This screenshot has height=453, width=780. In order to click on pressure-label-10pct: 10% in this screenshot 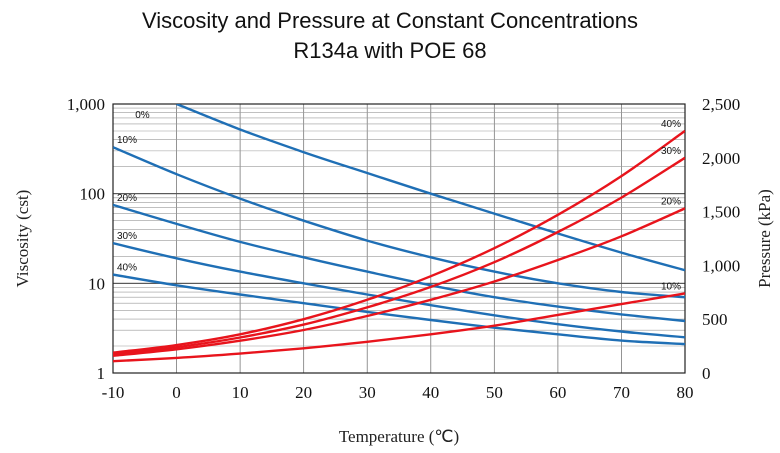, I will do `click(671, 286)`.